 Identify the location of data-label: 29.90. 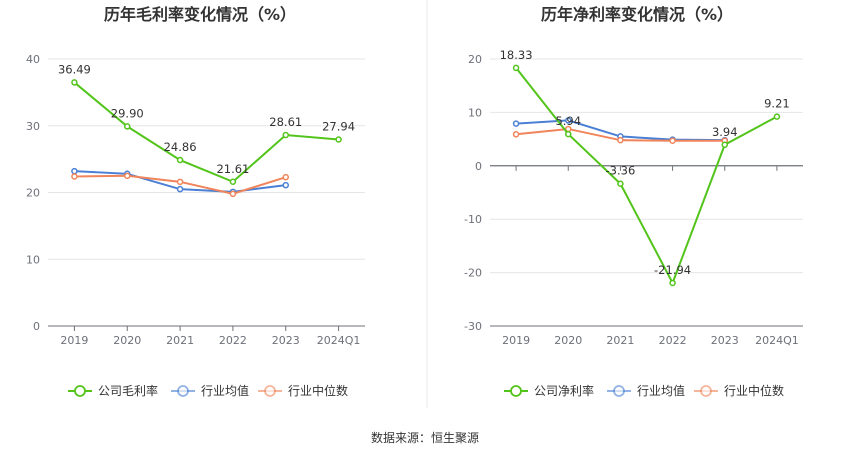
(127, 113).